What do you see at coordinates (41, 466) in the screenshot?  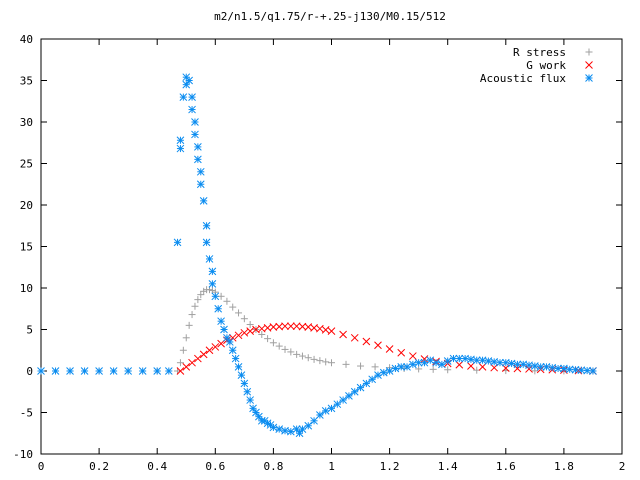 I see `x-tick-label: 0` at bounding box center [41, 466].